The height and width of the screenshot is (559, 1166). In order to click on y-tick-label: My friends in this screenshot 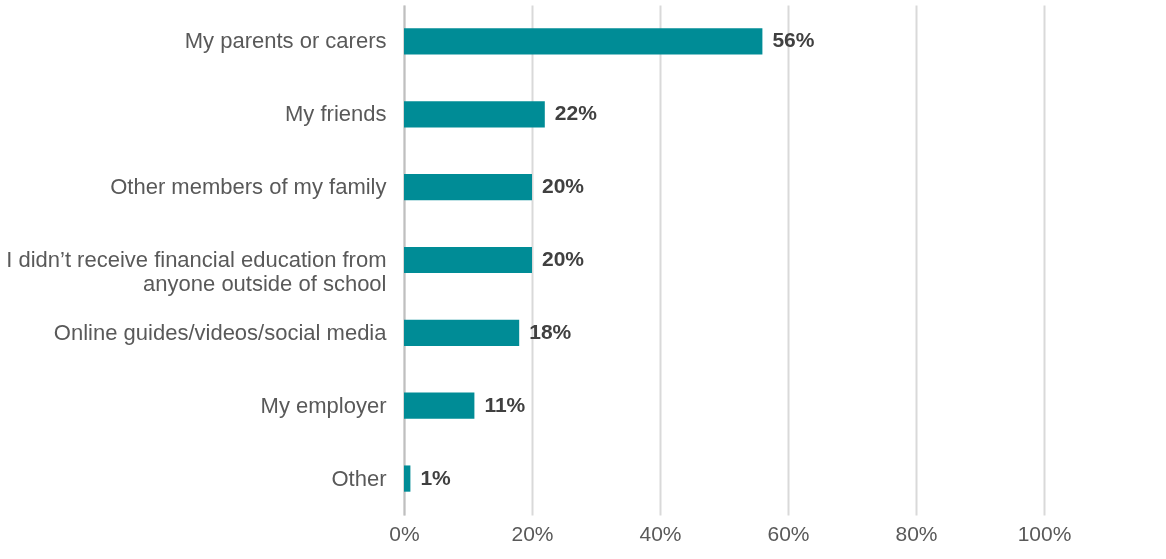, I will do `click(336, 114)`.